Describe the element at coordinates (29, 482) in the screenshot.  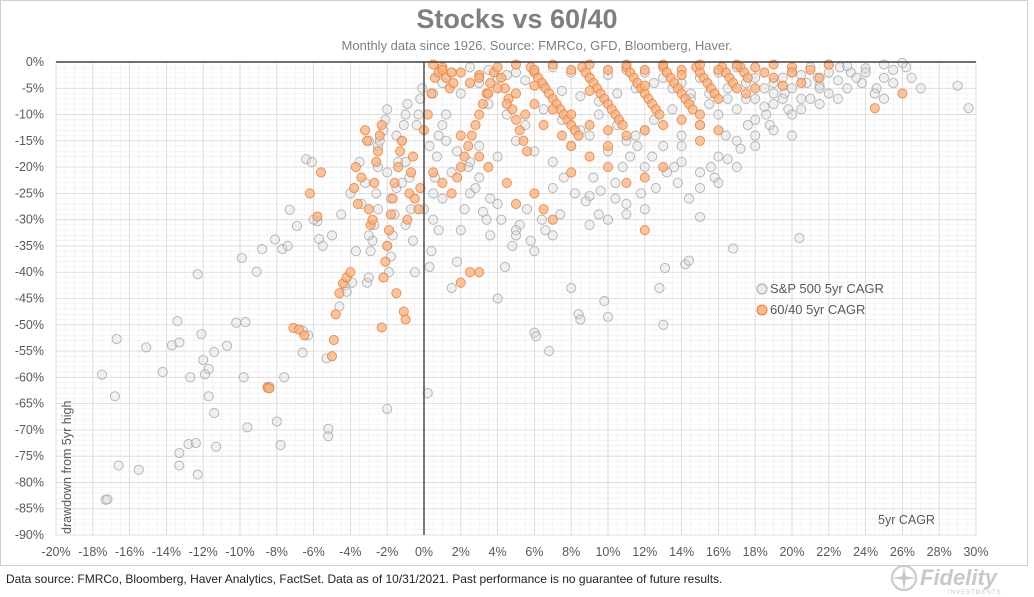
I see `y-tick-label: -80%` at that location.